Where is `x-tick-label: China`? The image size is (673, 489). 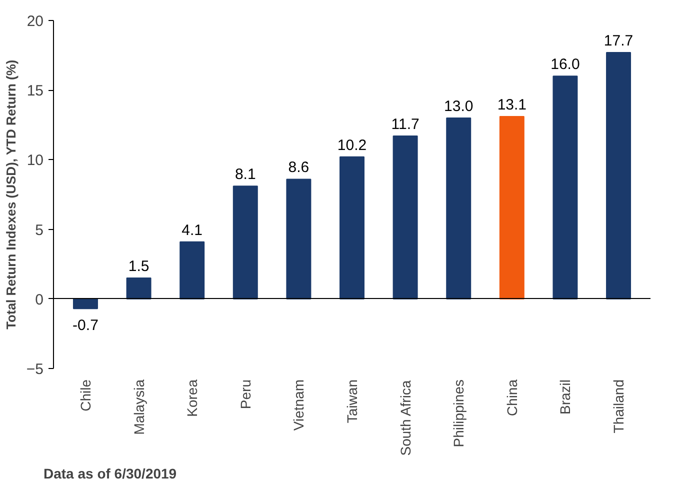
x-tick-label: China is located at coordinates (512, 397).